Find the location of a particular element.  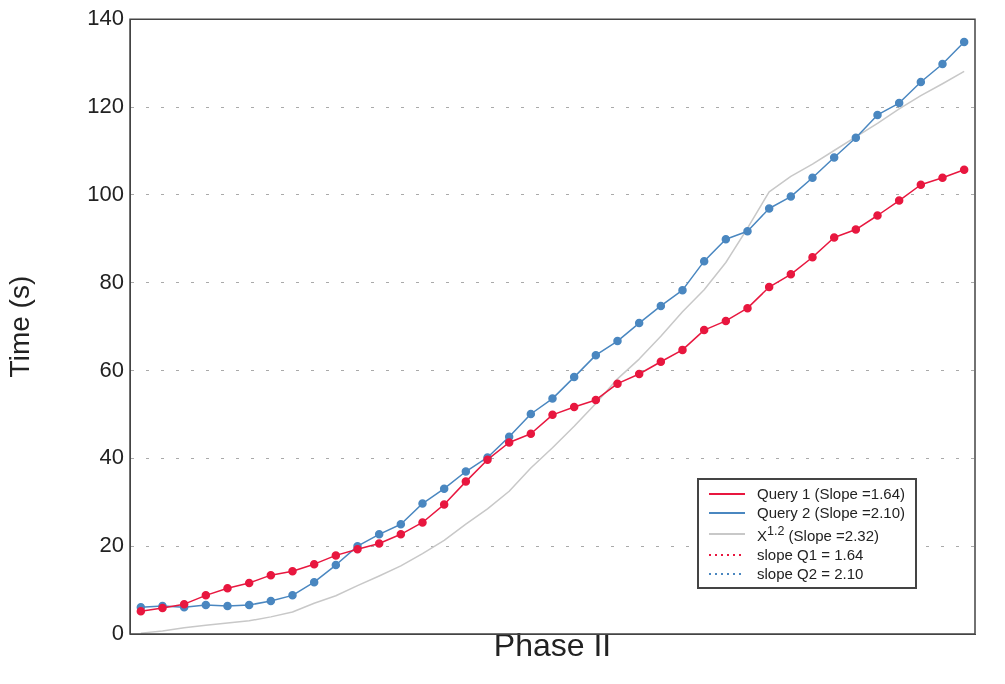

y-tick-label: 0 is located at coordinates (117, 633).